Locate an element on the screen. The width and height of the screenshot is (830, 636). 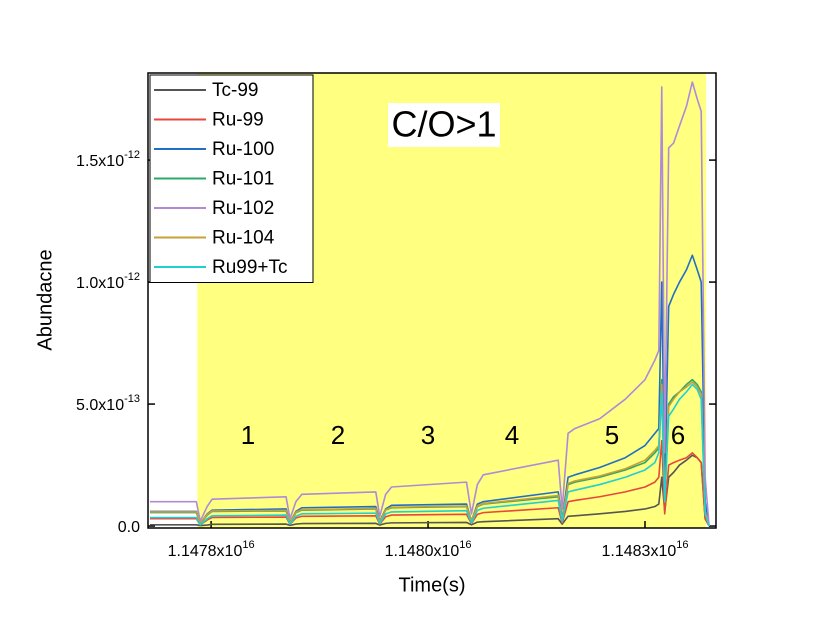
annotation-background is located at coordinates (444, 125).